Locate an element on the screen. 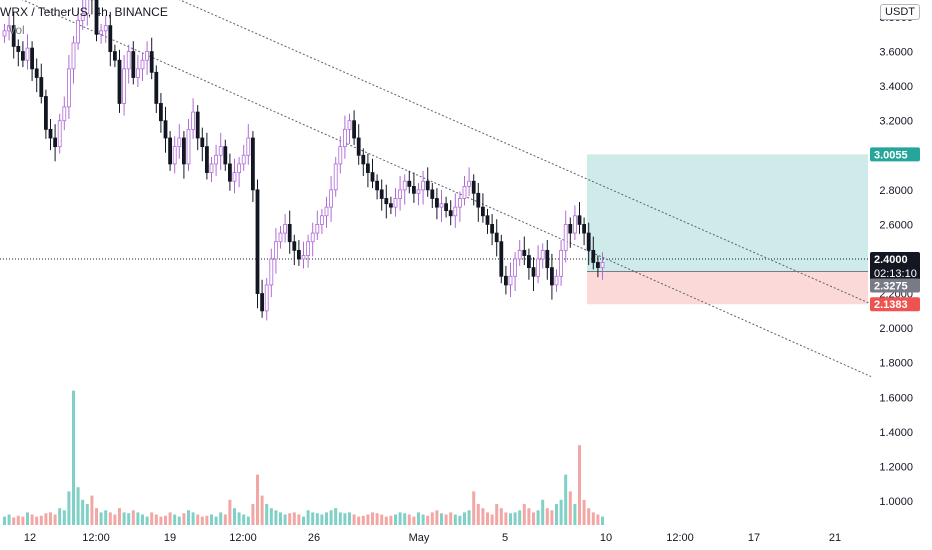  currency-badge: USDT is located at coordinates (900, 12).